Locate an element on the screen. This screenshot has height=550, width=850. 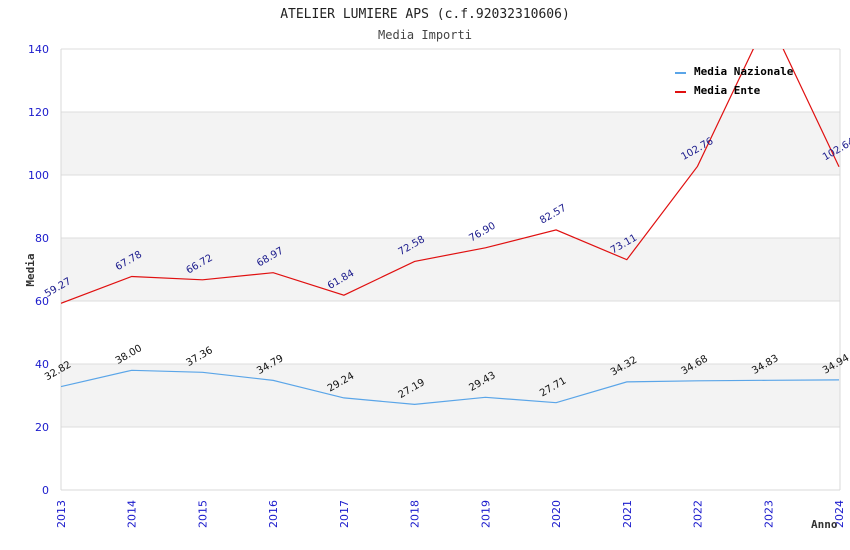
data-label: 82.57 is located at coordinates (553, 215).